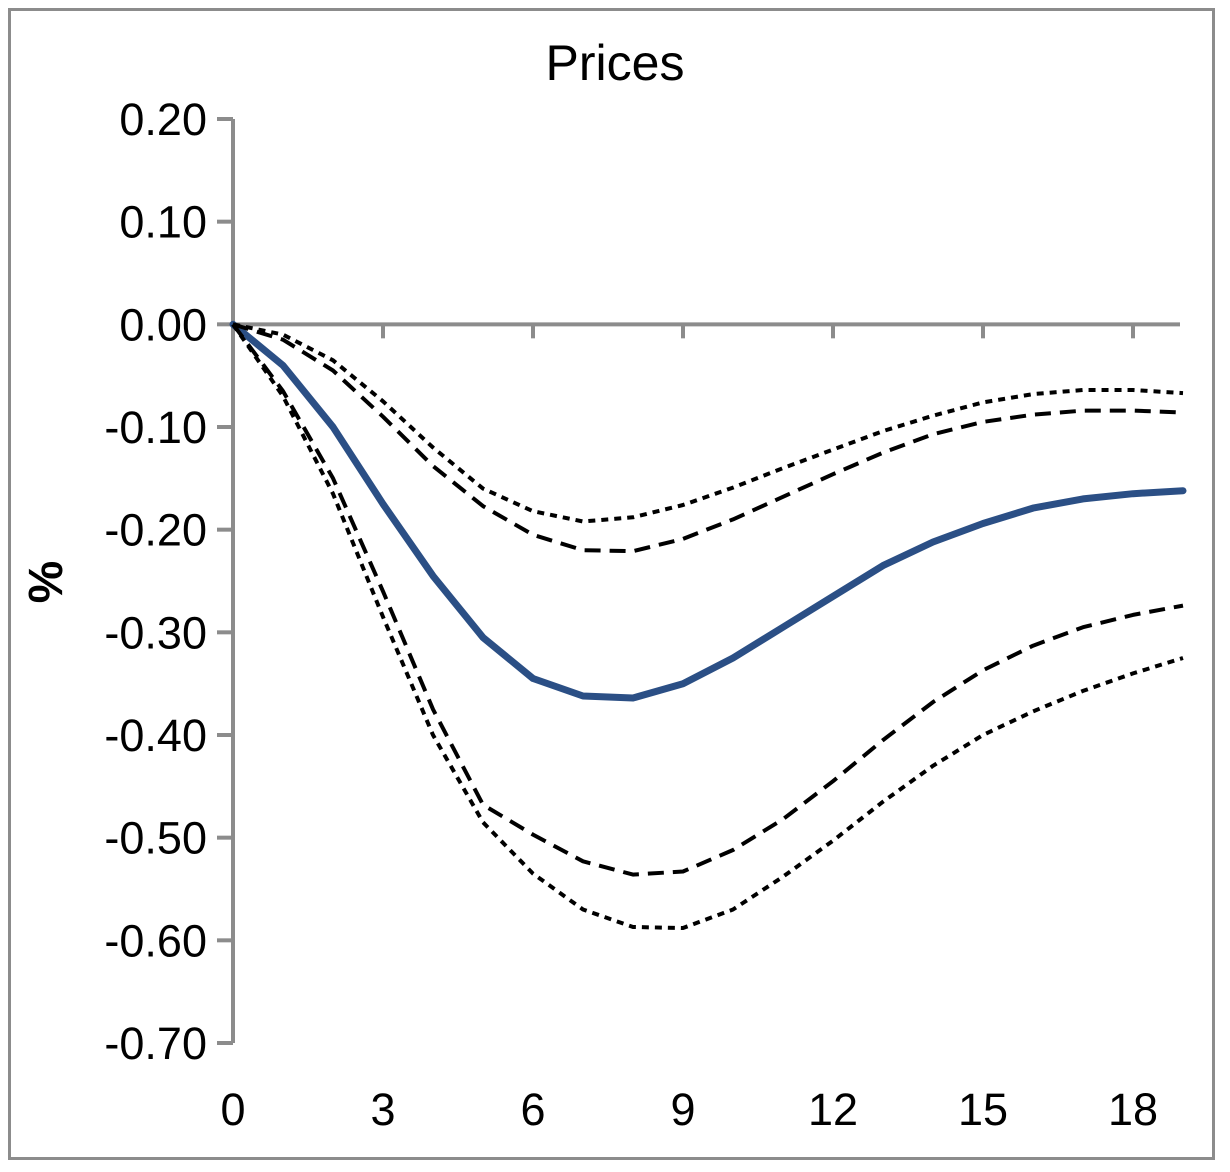  I want to click on y-tick-label: -0.30, so click(155, 632).